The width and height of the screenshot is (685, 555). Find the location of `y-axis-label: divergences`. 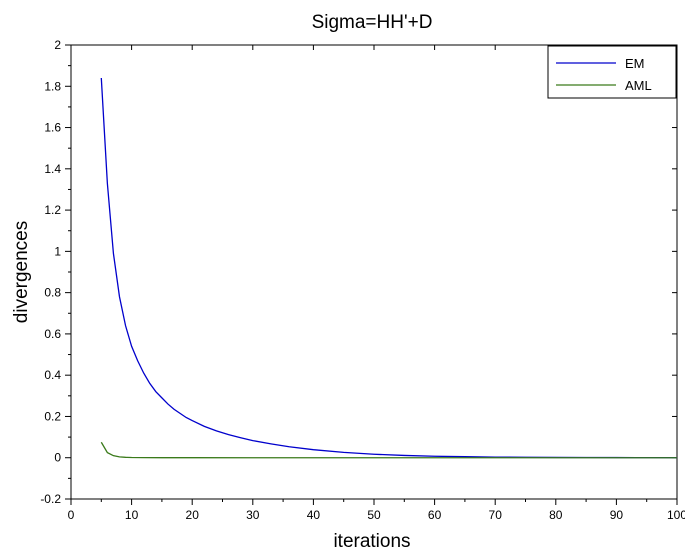

y-axis-label: divergences is located at coordinates (21, 272).